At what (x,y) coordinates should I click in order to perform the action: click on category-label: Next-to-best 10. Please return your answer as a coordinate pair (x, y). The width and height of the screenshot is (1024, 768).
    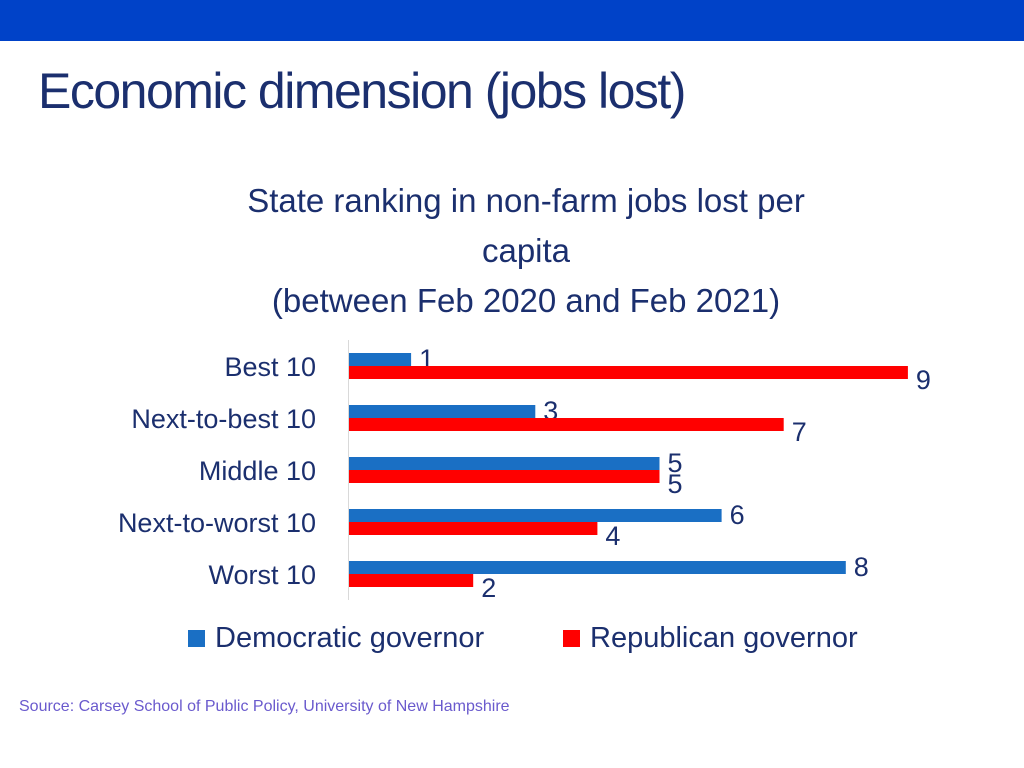
    Looking at the image, I should click on (223, 419).